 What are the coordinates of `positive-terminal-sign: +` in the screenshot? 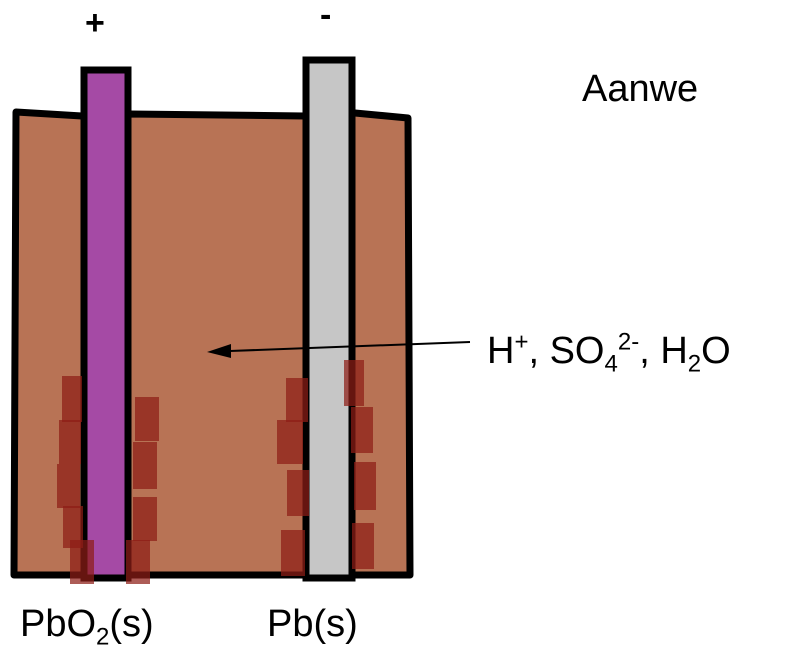 It's located at (95, 23).